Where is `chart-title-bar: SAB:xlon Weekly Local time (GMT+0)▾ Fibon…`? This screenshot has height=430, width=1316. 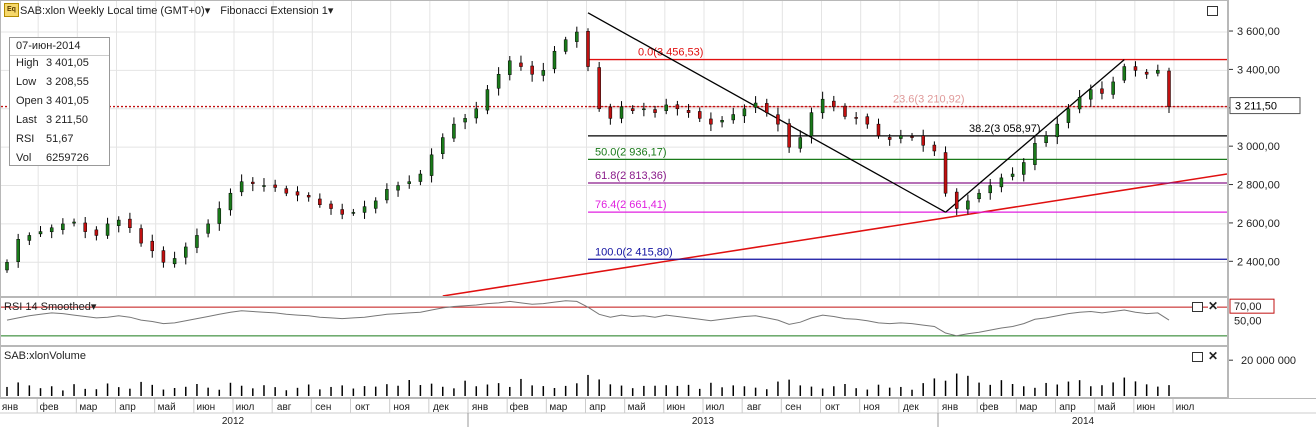 chart-title-bar: SAB:xlon Weekly Local time (GMT+0)▾ Fibon… is located at coordinates (176, 10).